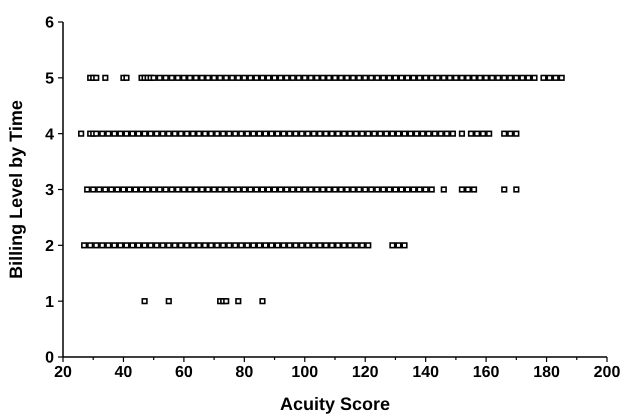  Describe the element at coordinates (16, 189) in the screenshot. I see `y-axis-title: Billing Level by Time` at that location.